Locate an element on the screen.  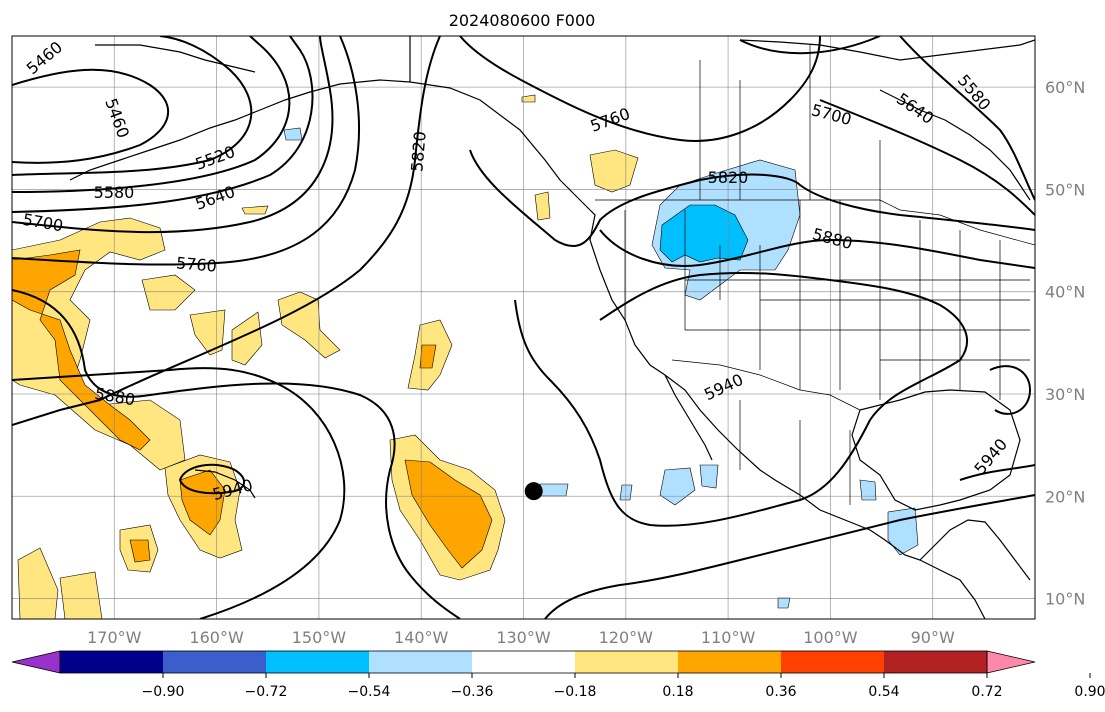
border-states is located at coordinates (827, 300).